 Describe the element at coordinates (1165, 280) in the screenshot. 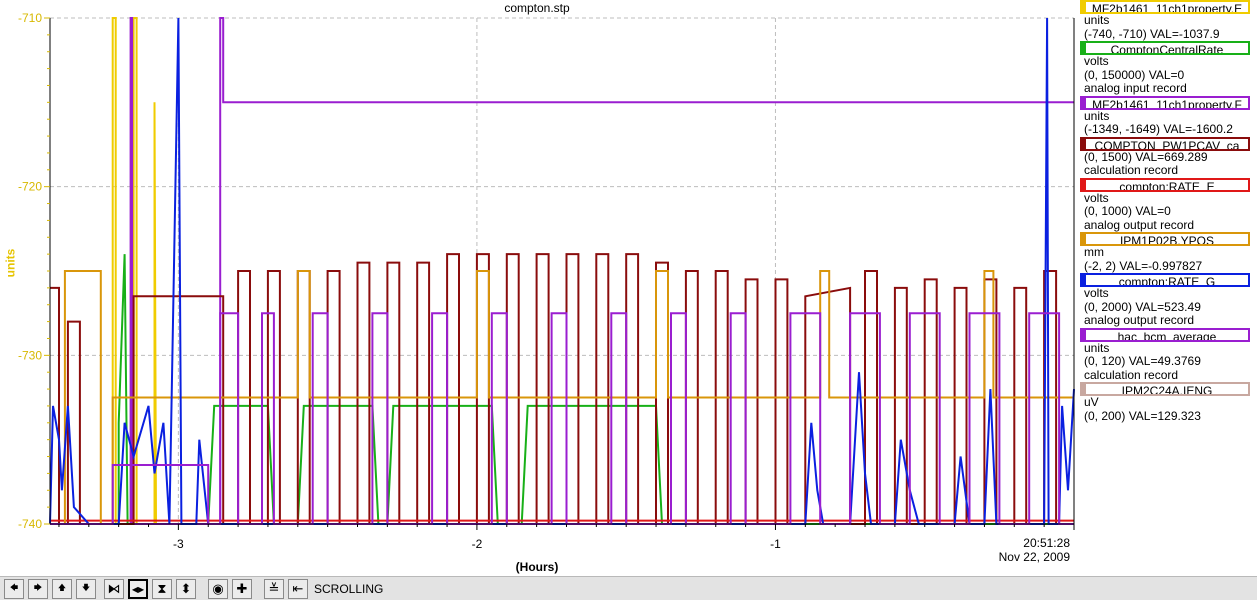

I see `legend-trace-button: compton:RATE_G` at that location.